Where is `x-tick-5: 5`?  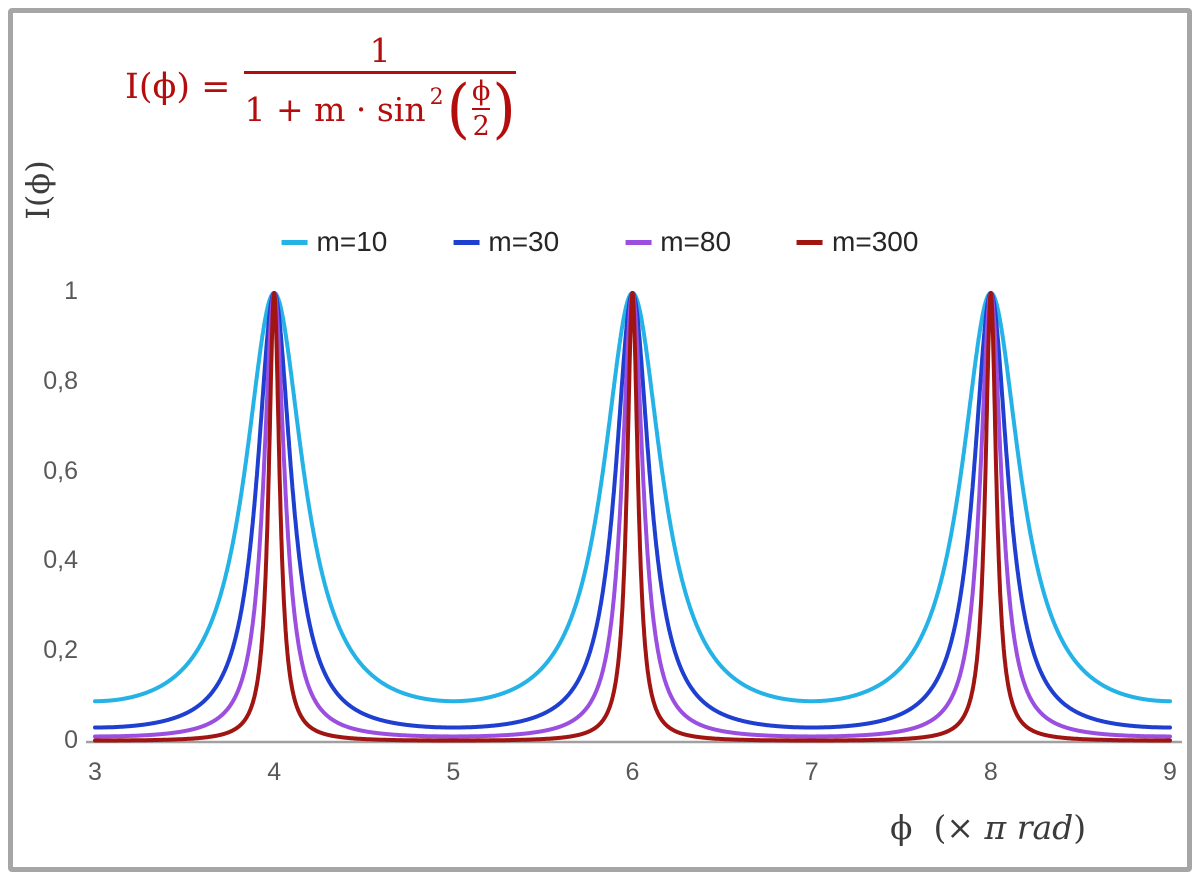 x-tick-5: 5 is located at coordinates (453, 772).